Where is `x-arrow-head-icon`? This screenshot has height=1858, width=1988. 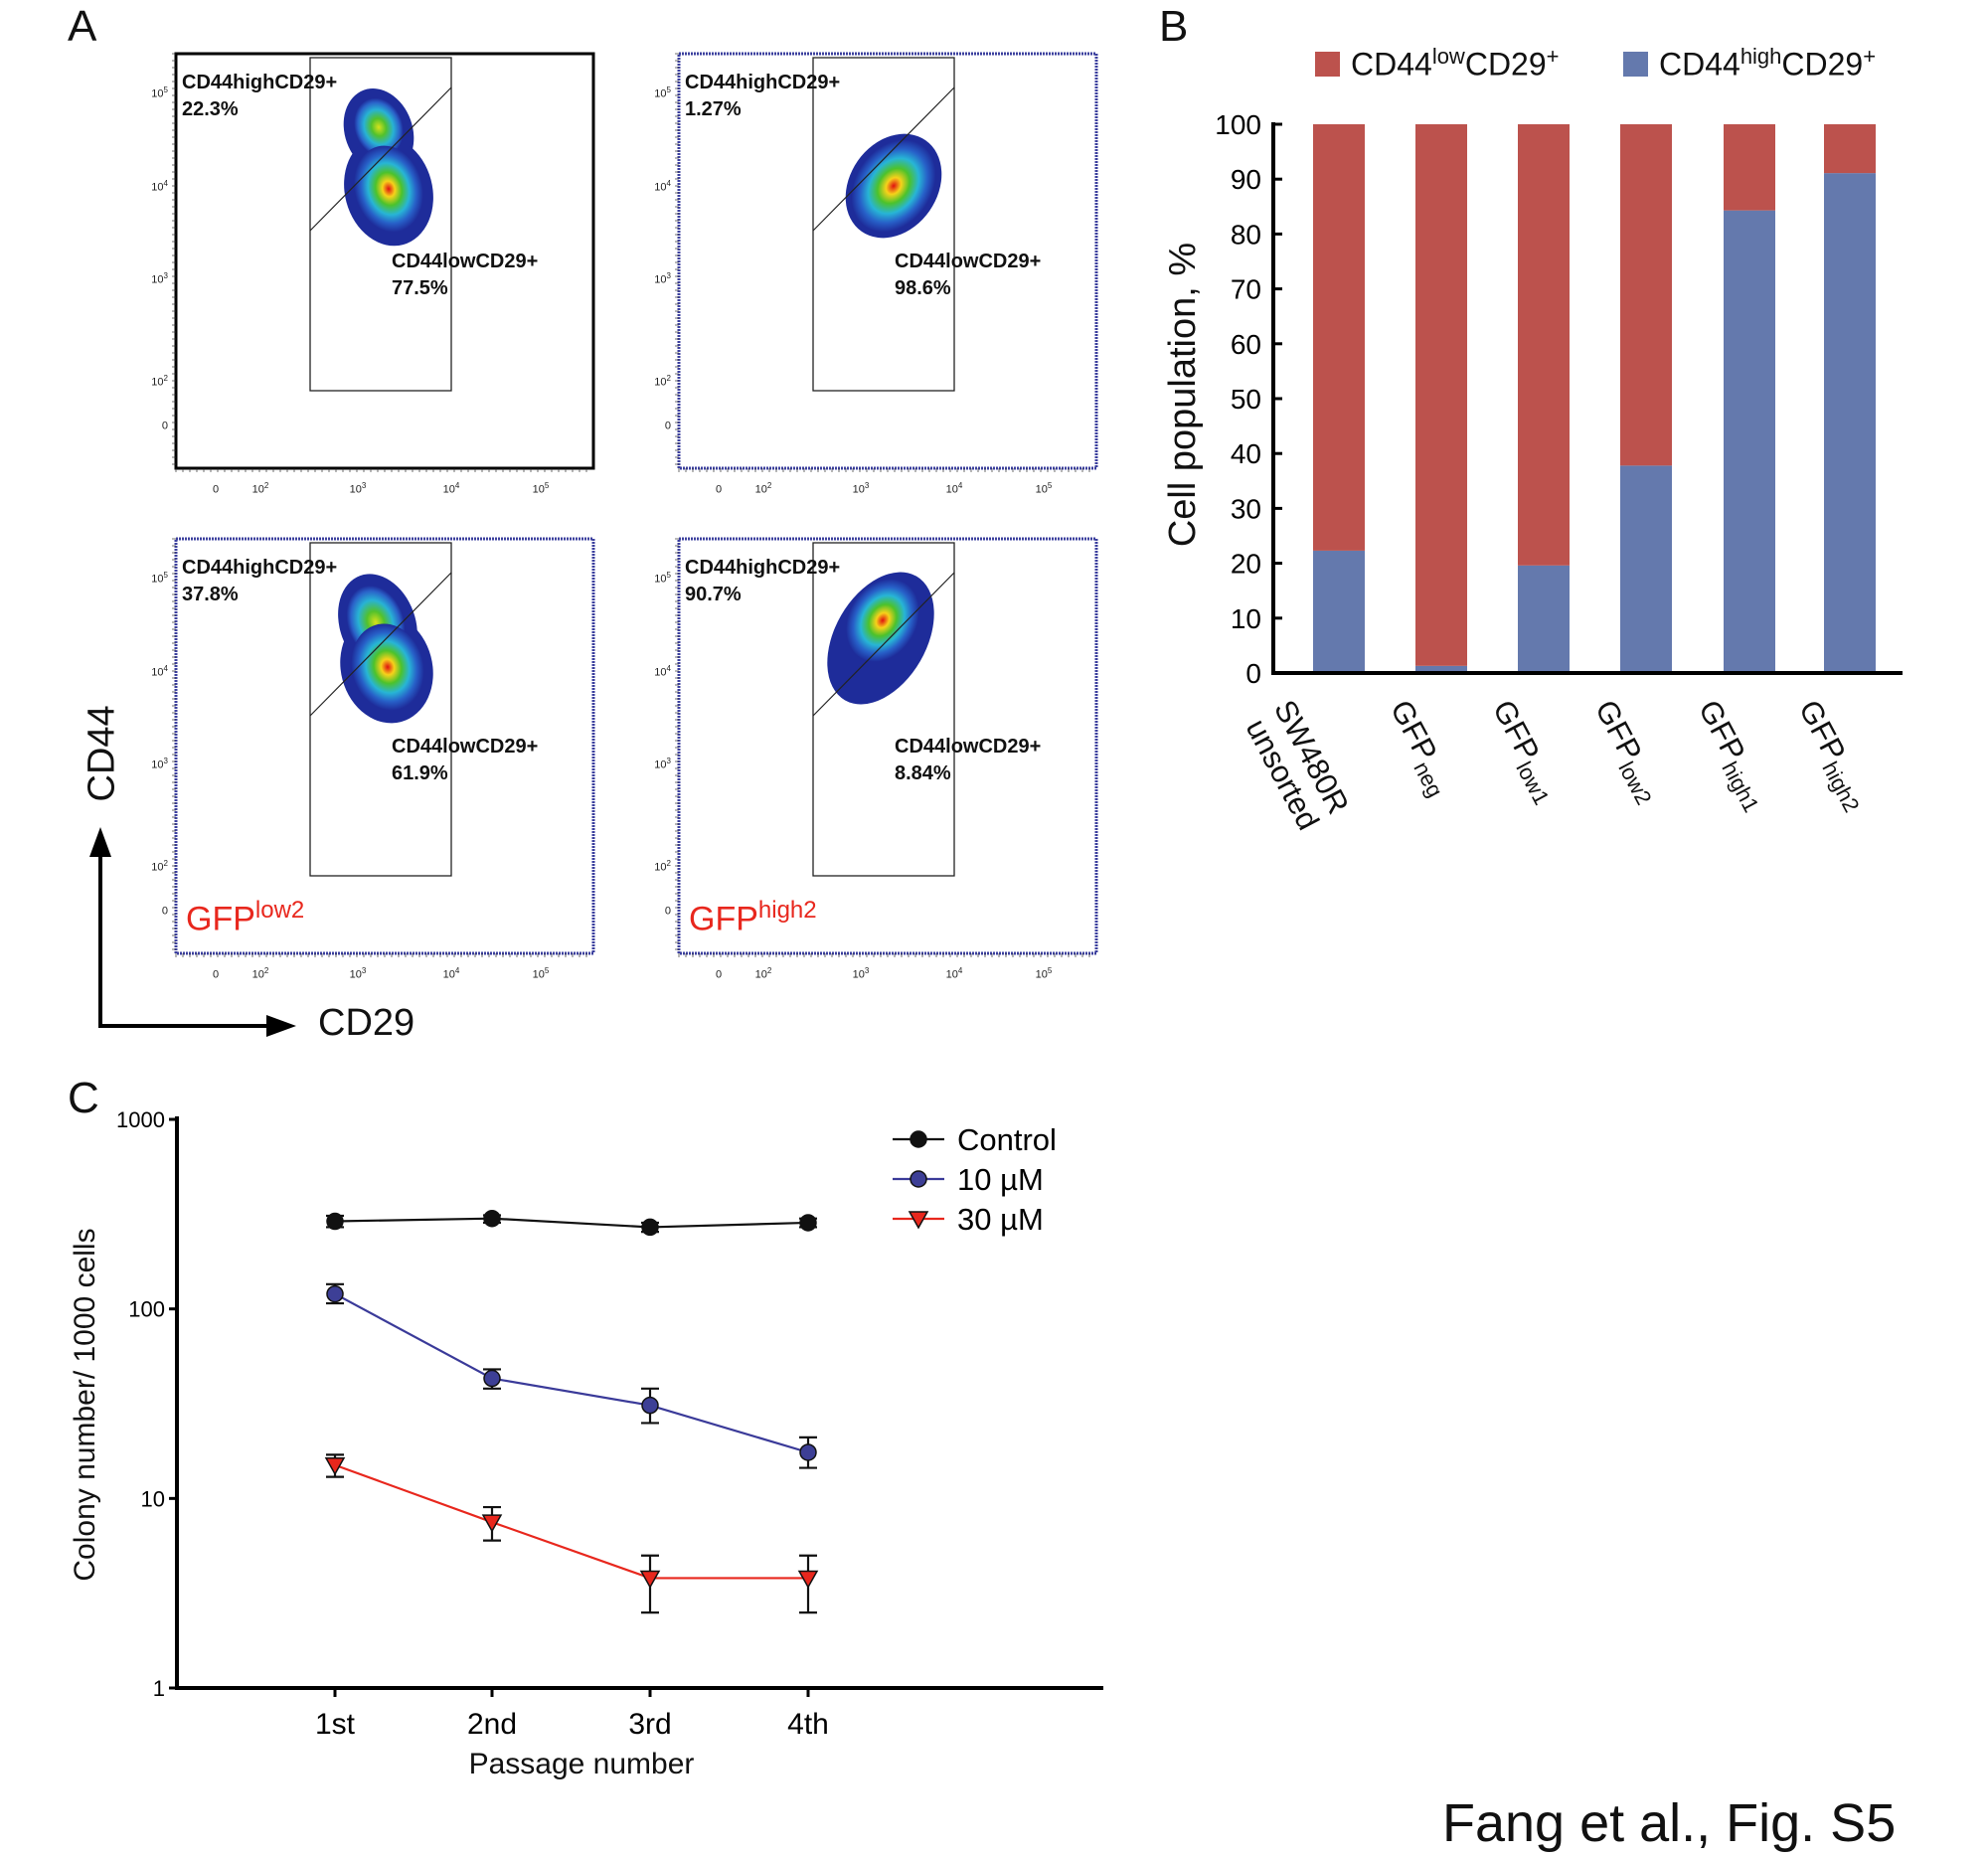 x-arrow-head-icon is located at coordinates (281, 1026).